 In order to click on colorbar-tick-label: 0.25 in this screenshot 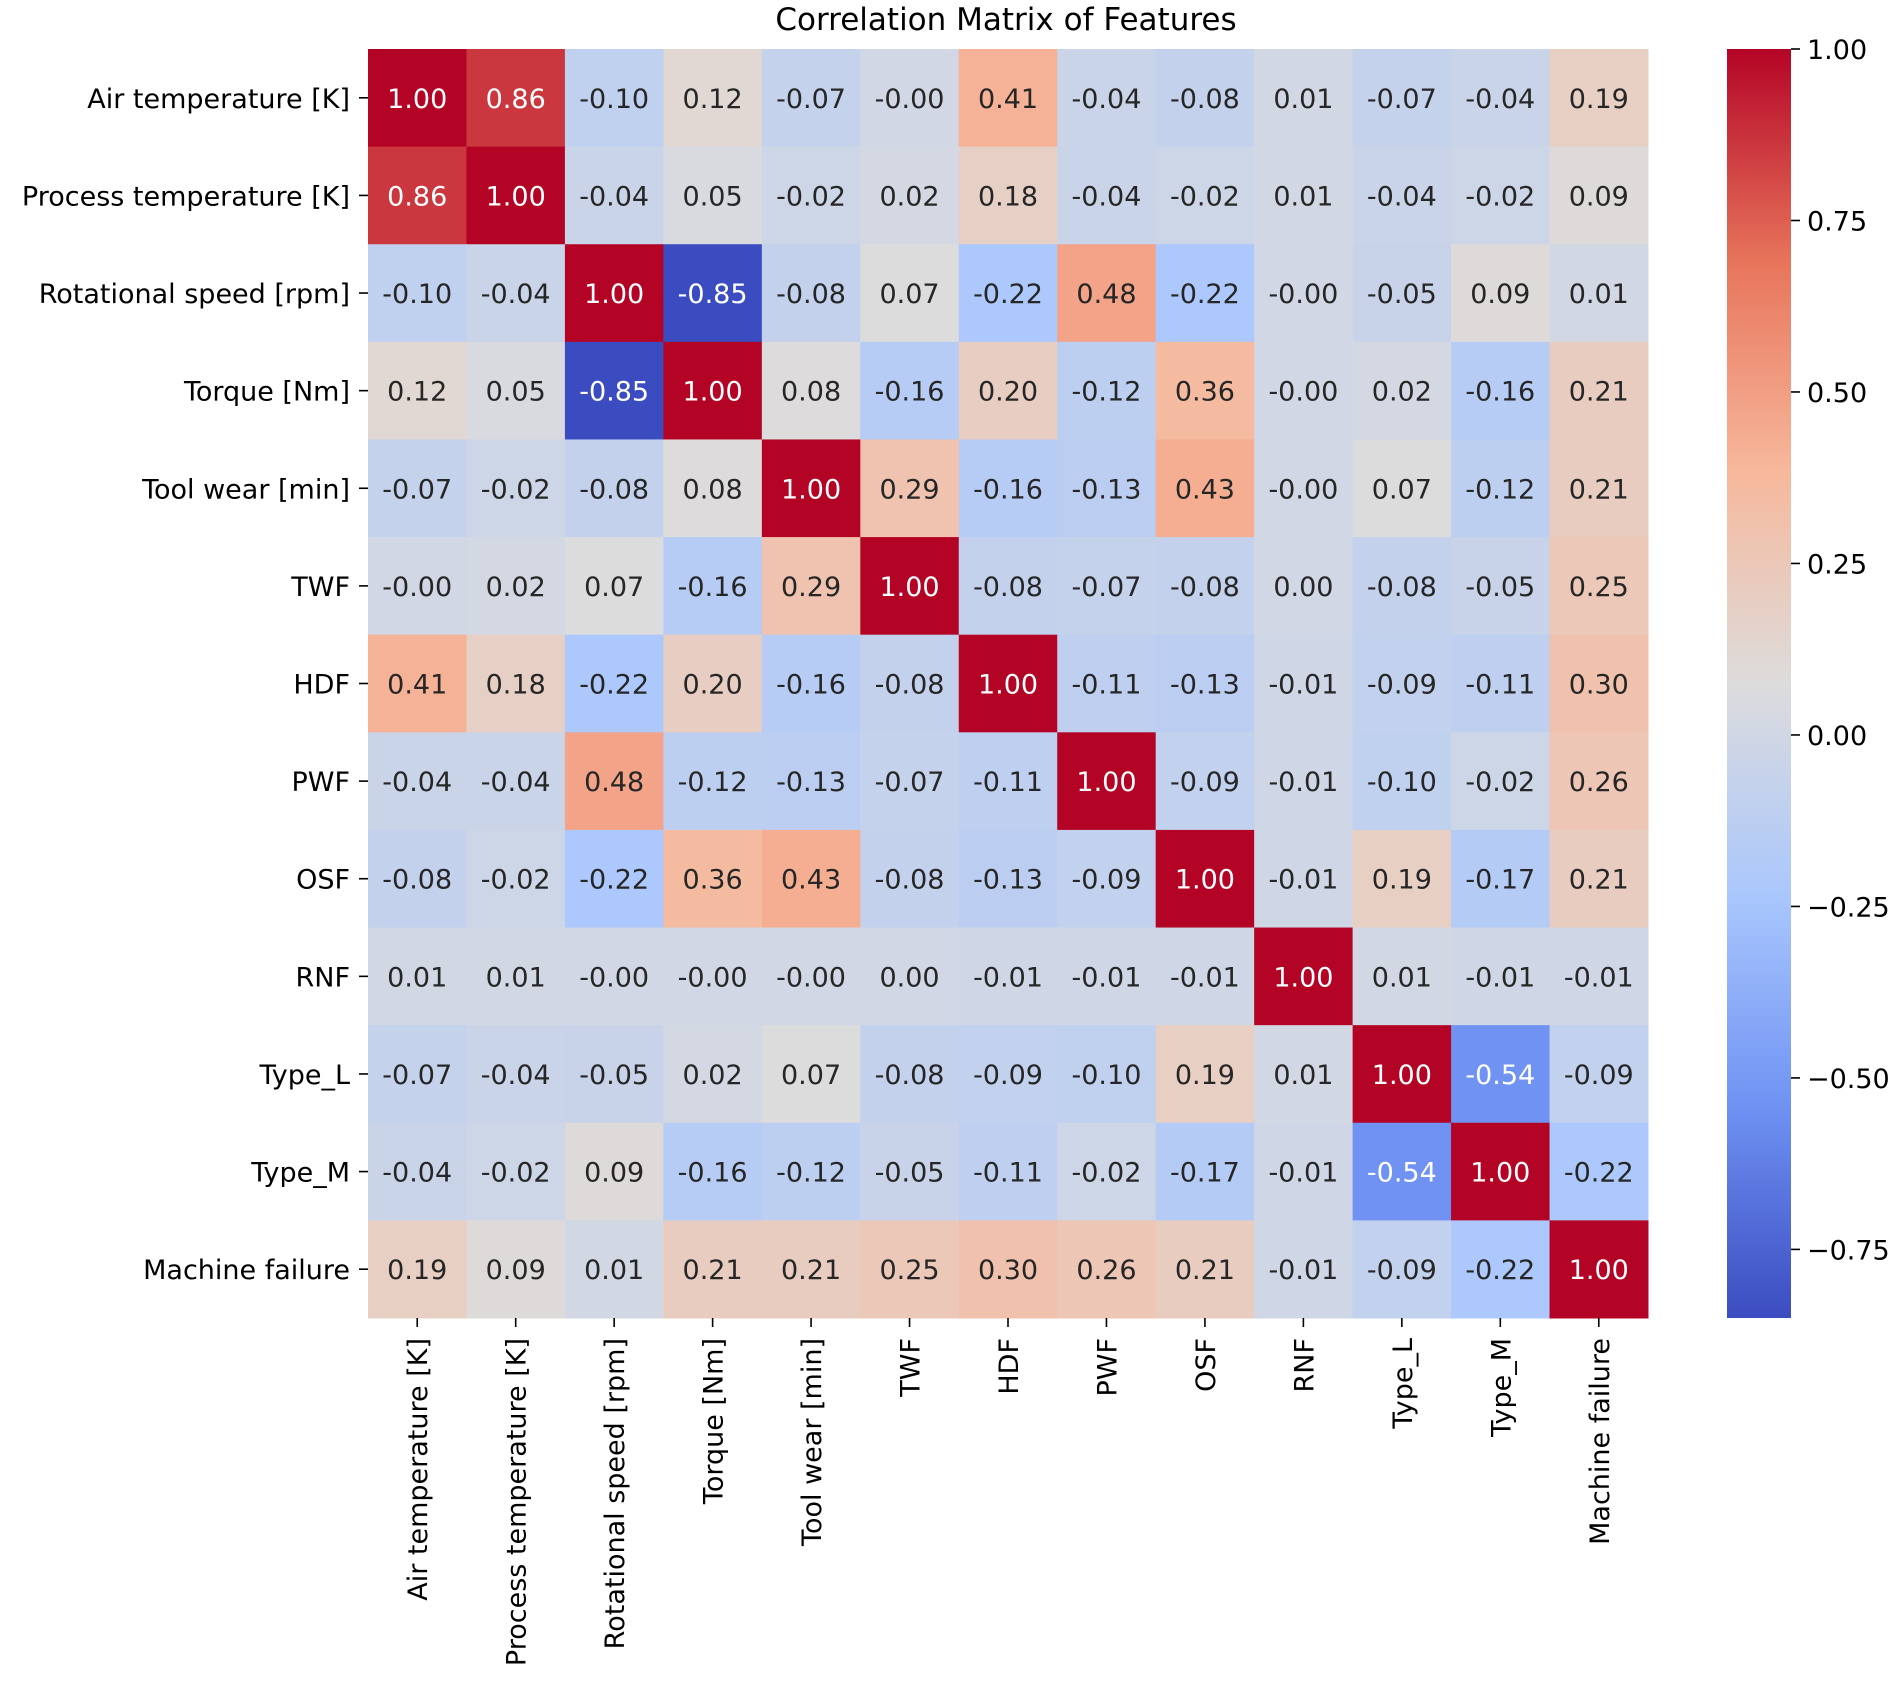, I will do `click(1837, 564)`.